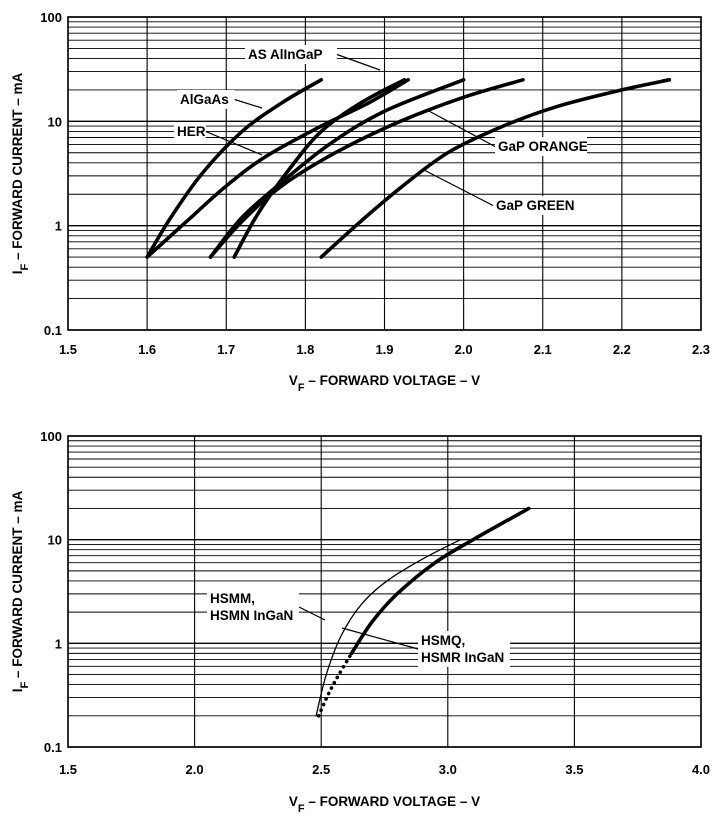  I want to click on label-gap-orange: GaP ORANGE, so click(543, 146).